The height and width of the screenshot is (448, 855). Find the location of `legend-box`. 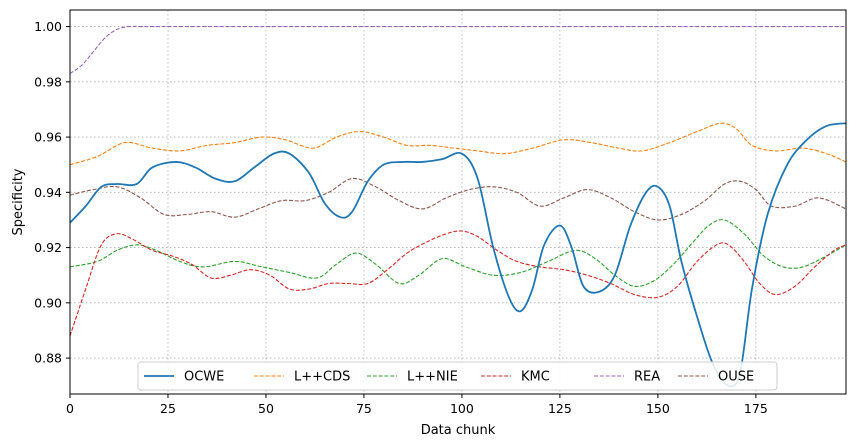

legend-box is located at coordinates (457, 376).